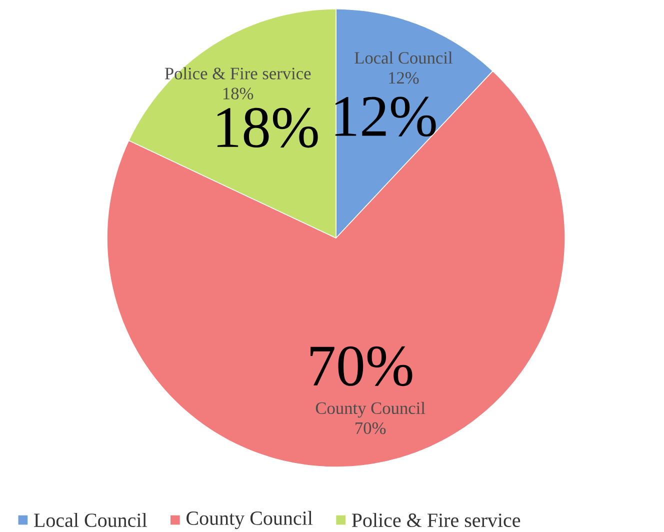 The image size is (664, 532). Describe the element at coordinates (90, 520) in the screenshot. I see `legend-label: Local Council` at that location.